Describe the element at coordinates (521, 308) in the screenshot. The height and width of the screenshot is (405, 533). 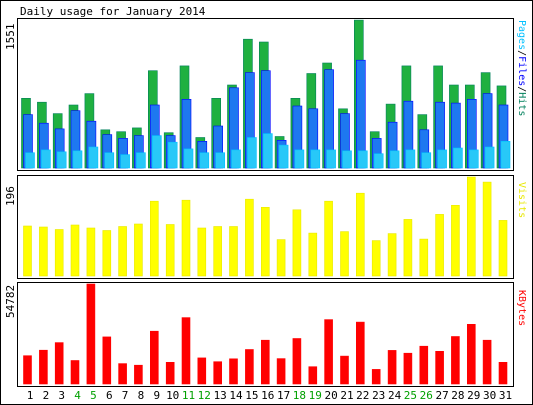
I see `legend-part-2-0: KBytes` at that location.